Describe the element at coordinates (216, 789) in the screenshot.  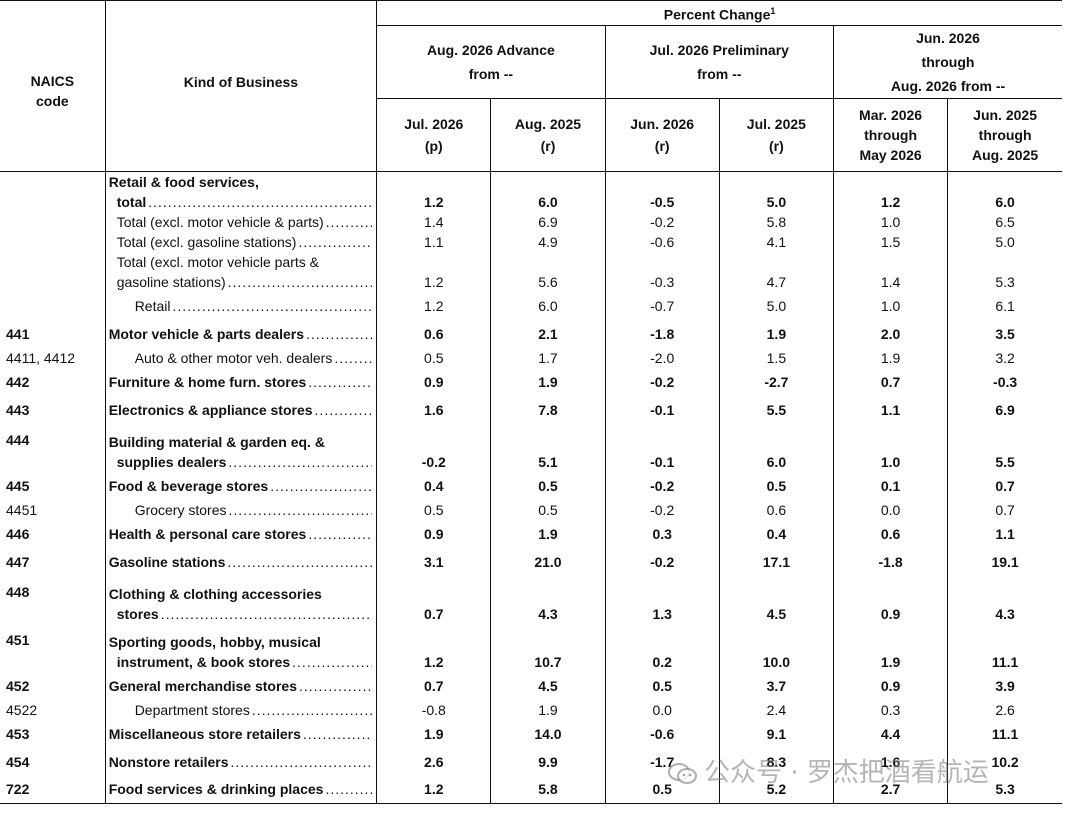
I see `kind-label: Food services & drinking places` at that location.